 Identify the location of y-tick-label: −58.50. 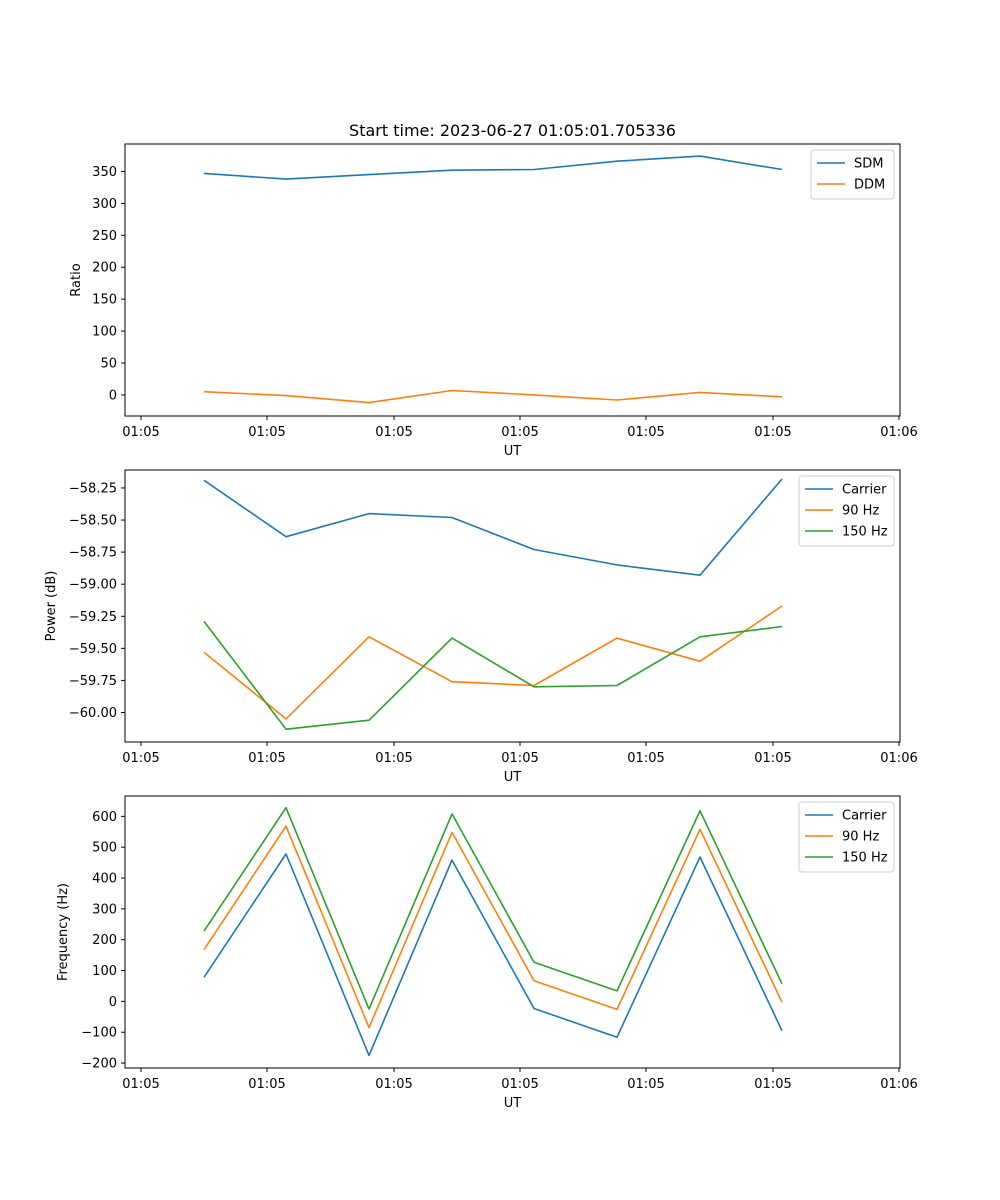
(93, 521).